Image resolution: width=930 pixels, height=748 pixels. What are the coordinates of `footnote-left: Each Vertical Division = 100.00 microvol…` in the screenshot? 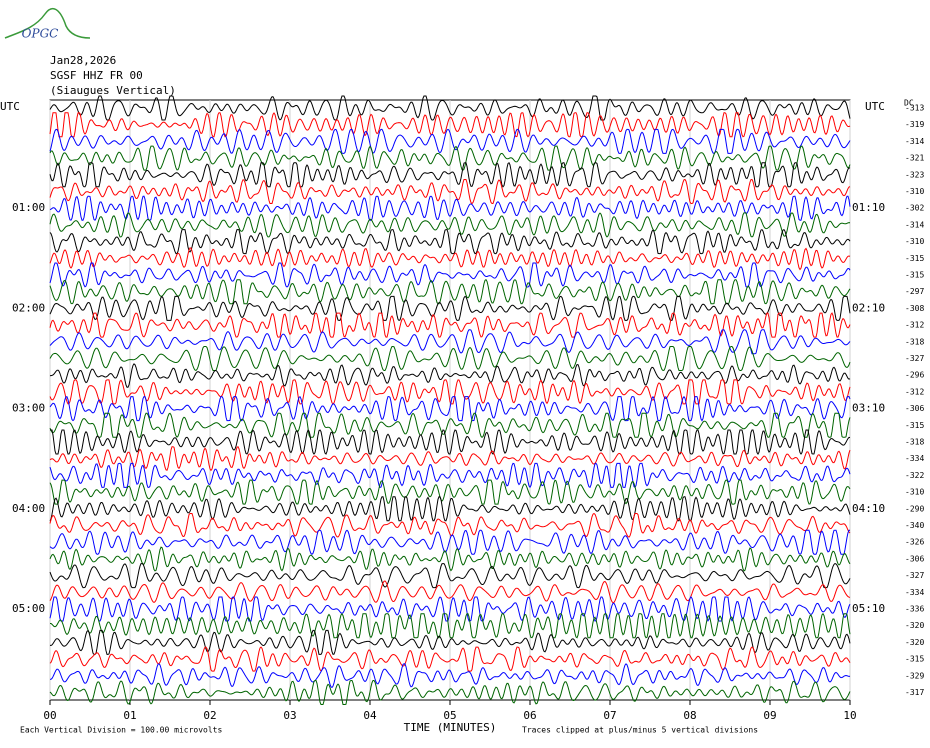 It's located at (121, 730).